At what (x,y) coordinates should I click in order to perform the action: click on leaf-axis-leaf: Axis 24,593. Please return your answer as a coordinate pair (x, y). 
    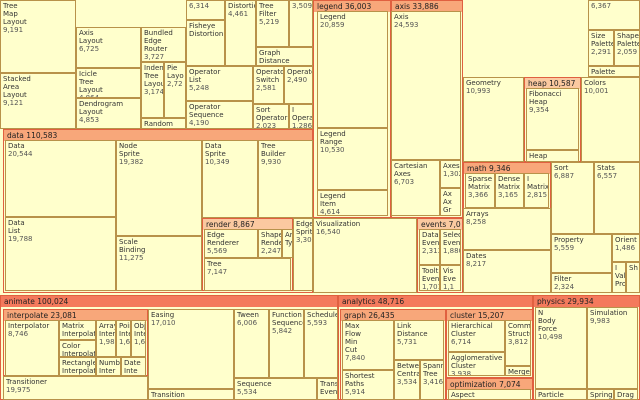
    Looking at the image, I should click on (426, 85).